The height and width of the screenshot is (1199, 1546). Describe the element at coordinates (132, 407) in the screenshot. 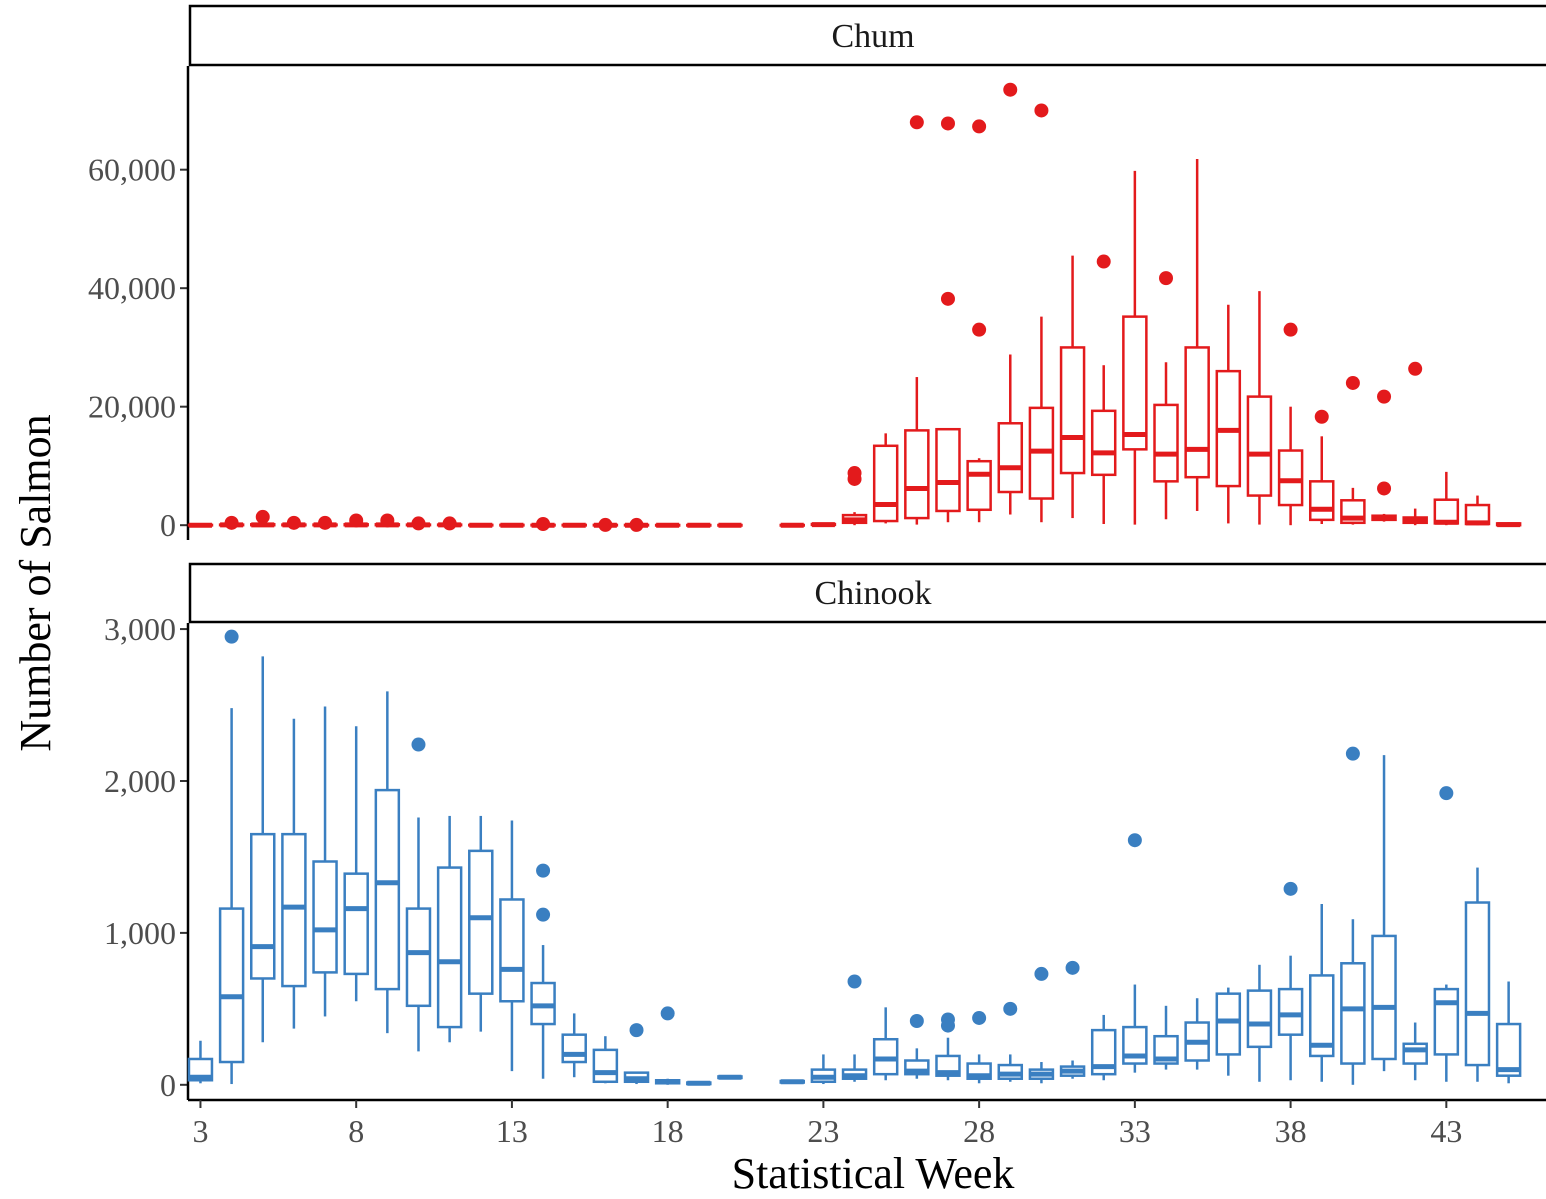

I see `y-tick-label: 20,000` at that location.